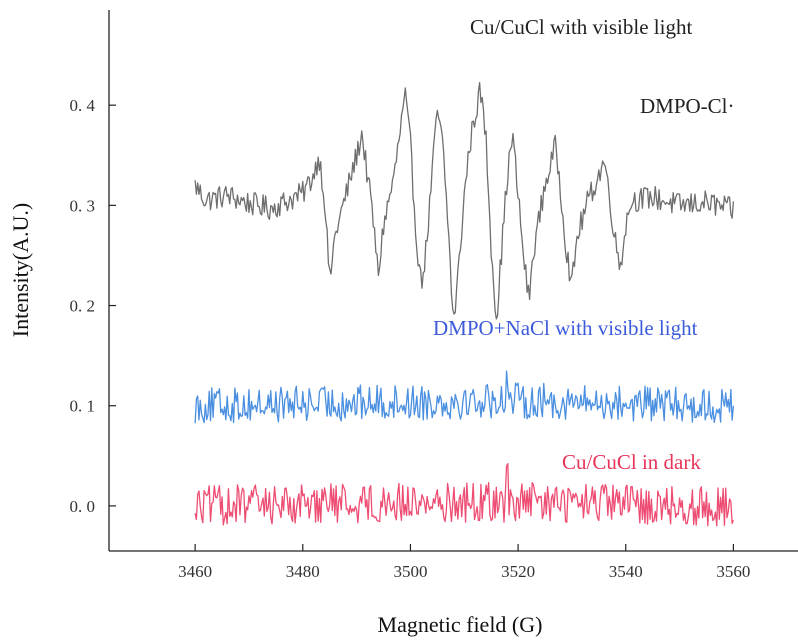 The image size is (798, 644). What do you see at coordinates (464, 495) in the screenshot?
I see `series-cu-cucl-dark` at bounding box center [464, 495].